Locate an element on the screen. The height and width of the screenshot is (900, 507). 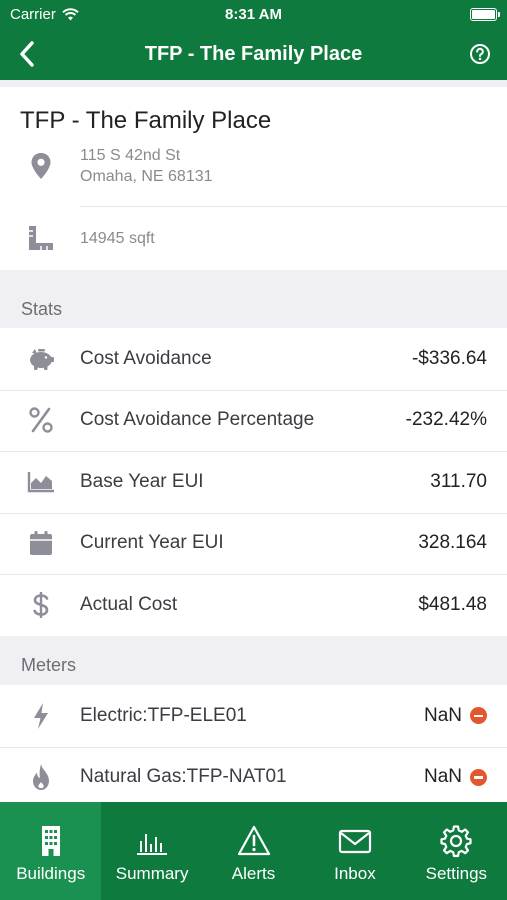
tab-label: Alerts is located at coordinates (253, 873).